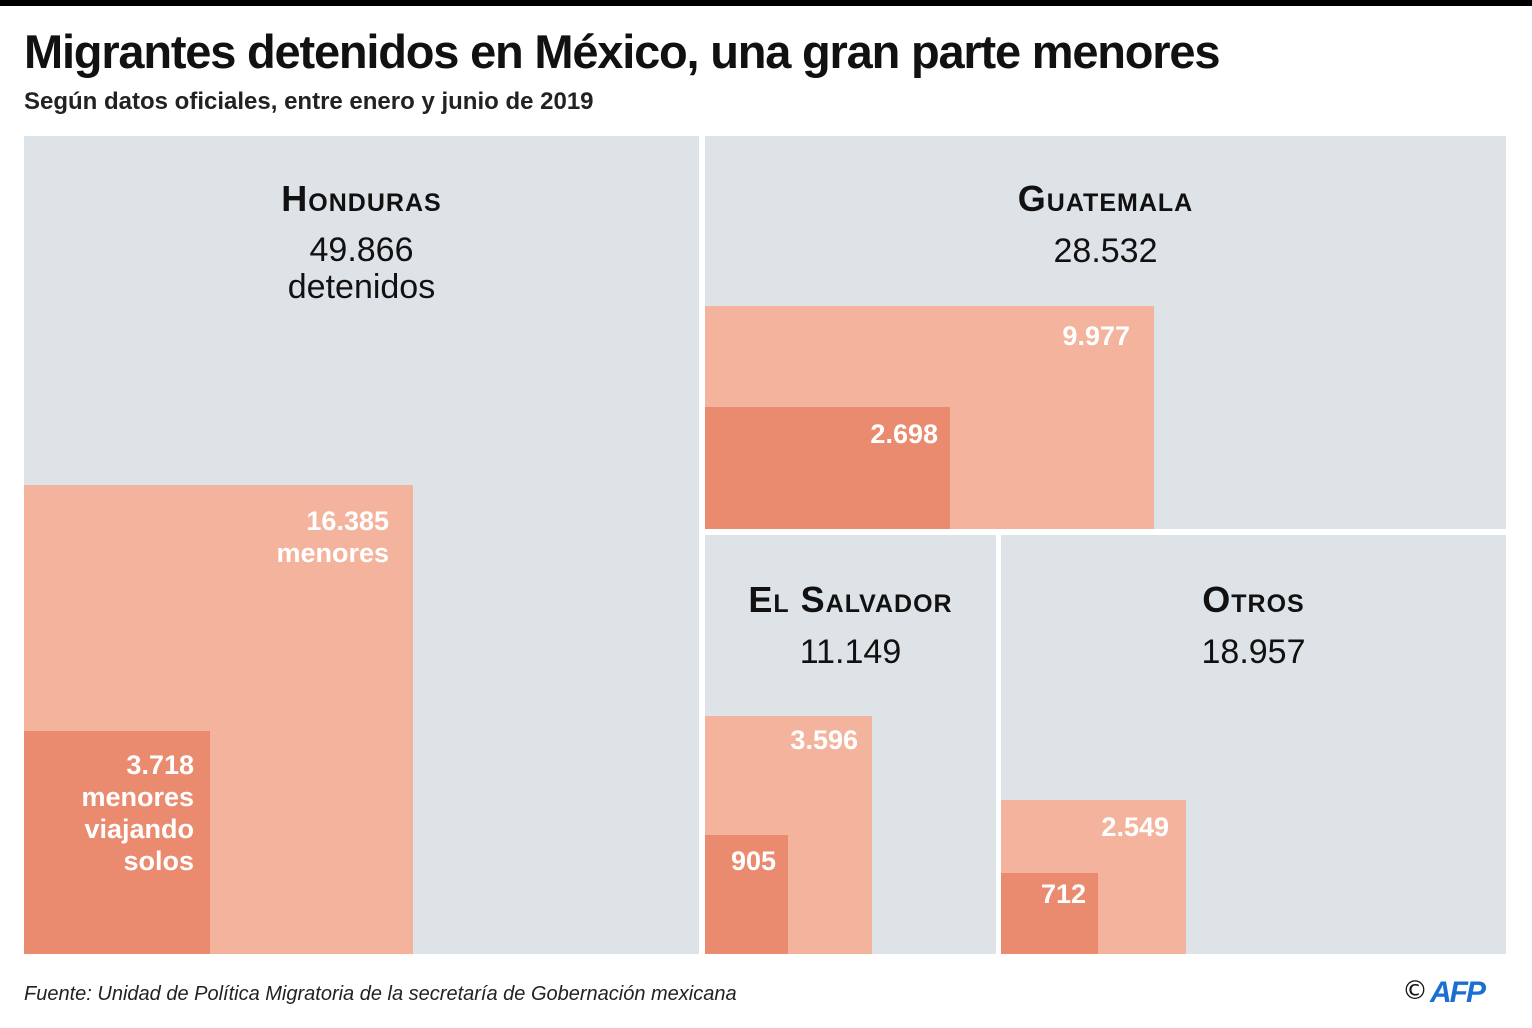 The width and height of the screenshot is (1532, 1028). I want to click on minors-block: 9.977 2.698, so click(929, 417).